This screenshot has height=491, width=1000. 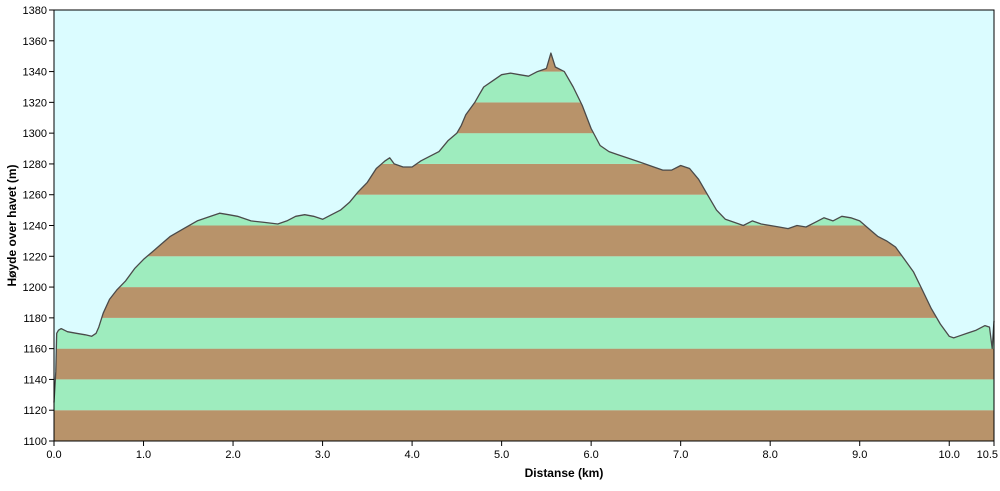 I want to click on x-axis-title: Distanse (km), so click(x=564, y=473).